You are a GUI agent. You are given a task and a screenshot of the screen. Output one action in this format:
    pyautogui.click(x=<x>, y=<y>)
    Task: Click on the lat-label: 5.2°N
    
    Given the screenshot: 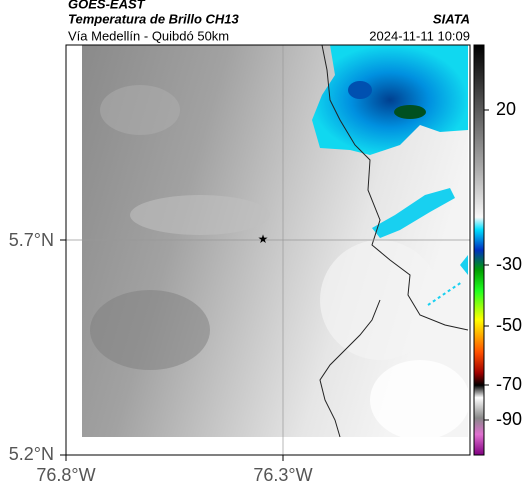 What is the action you would take?
    pyautogui.click(x=31, y=454)
    